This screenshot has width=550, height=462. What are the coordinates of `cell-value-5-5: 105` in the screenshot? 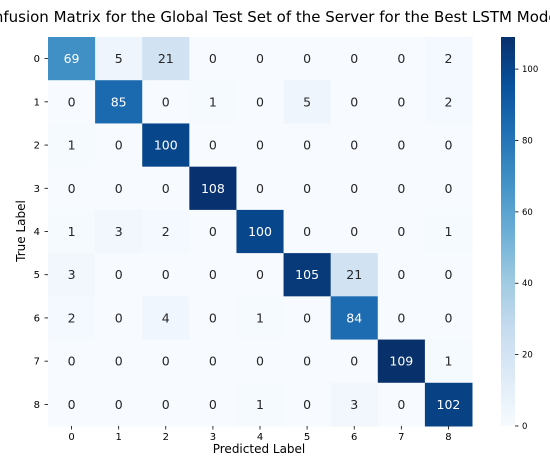 It's located at (307, 274).